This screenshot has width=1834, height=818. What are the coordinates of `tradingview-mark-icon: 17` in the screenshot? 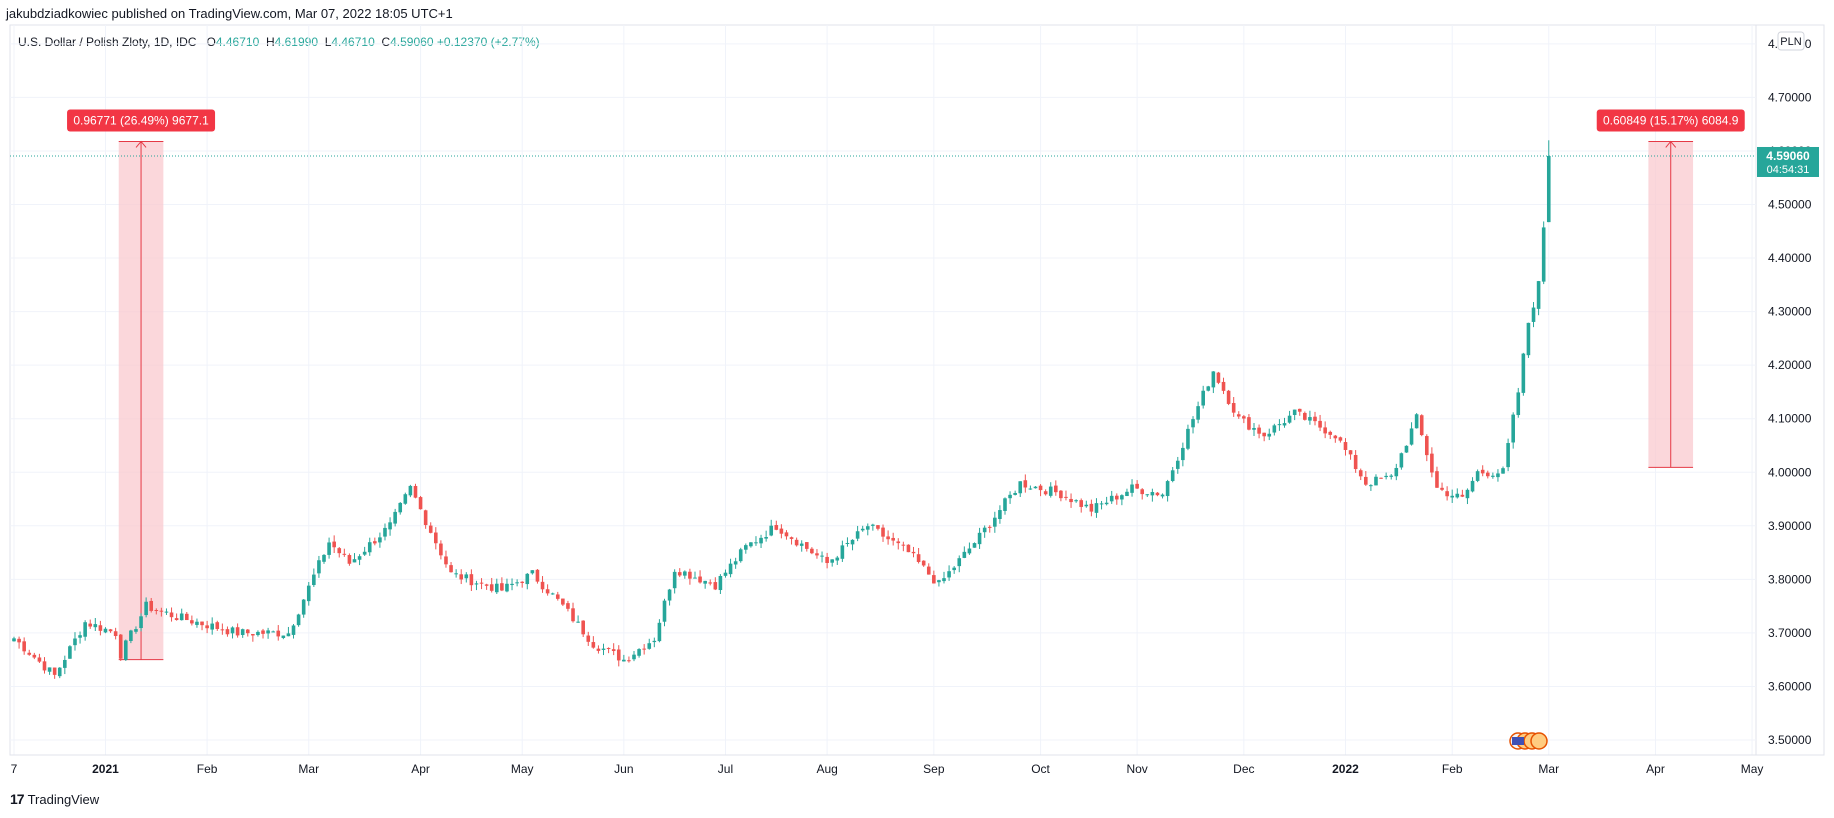 It's located at (17, 799).